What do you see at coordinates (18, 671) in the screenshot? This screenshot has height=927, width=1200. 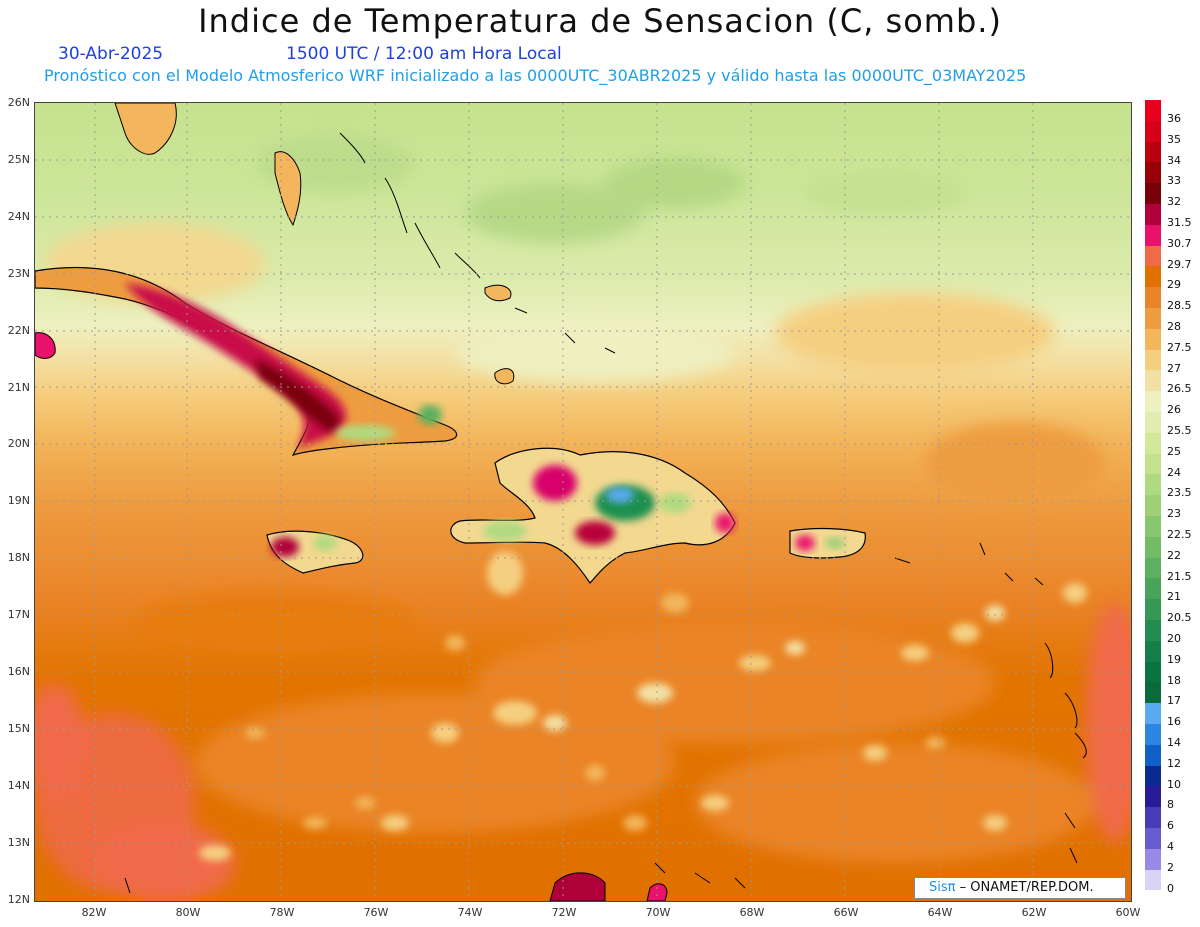 I see `latitude-label: 16N` at bounding box center [18, 671].